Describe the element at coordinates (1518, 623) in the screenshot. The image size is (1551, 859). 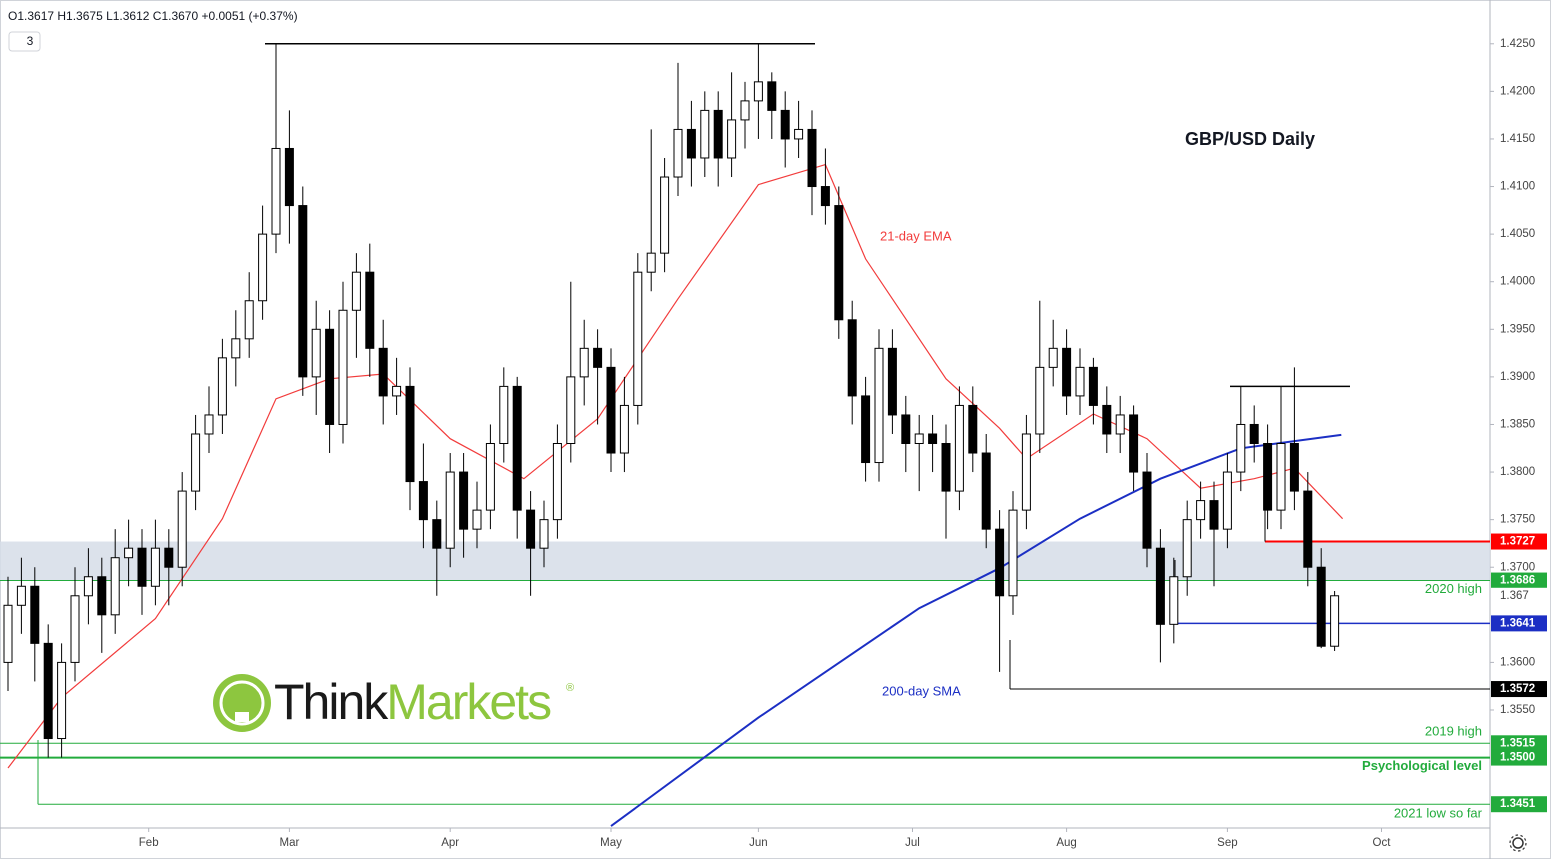
I see `level-badge-label: 1.3641` at that location.